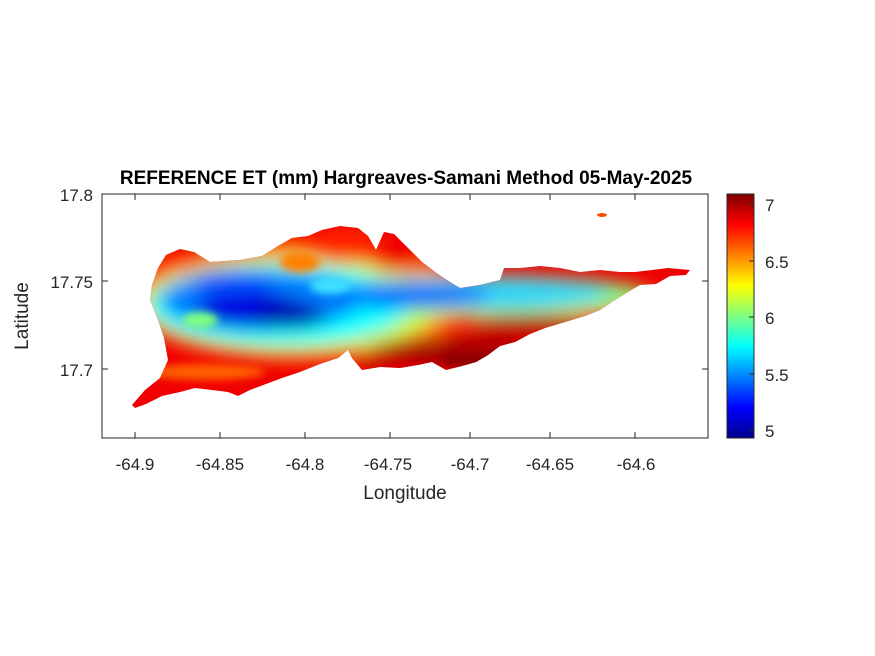 The height and width of the screenshot is (656, 875). I want to click on y-axis-label: Latitude, so click(22, 316).